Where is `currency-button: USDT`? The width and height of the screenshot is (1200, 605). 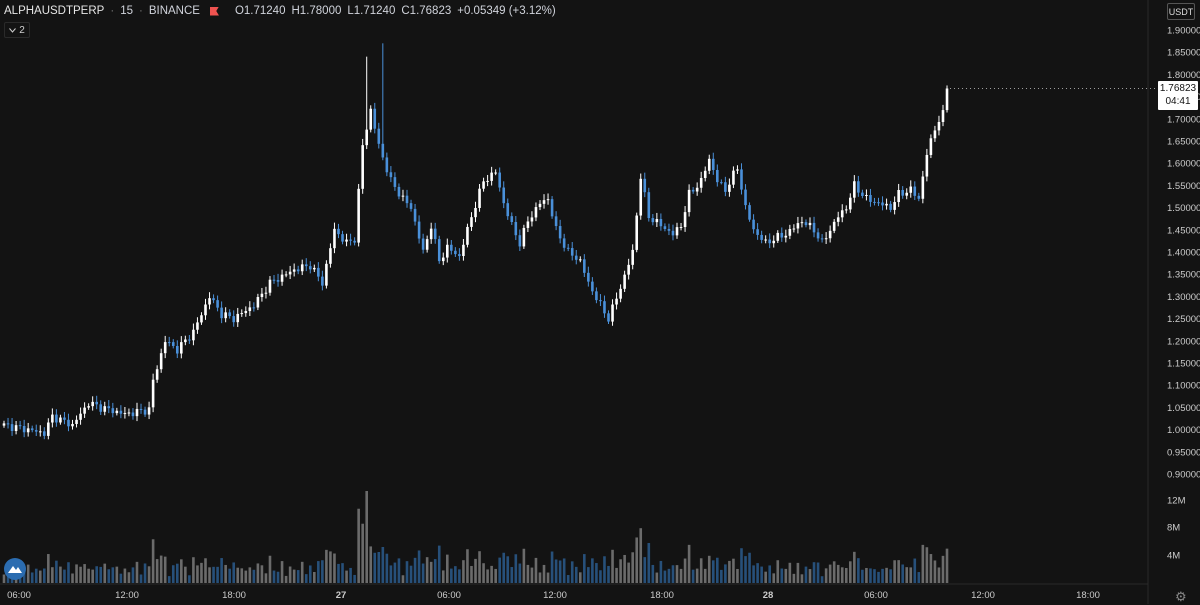
currency-button: USDT is located at coordinates (1181, 11).